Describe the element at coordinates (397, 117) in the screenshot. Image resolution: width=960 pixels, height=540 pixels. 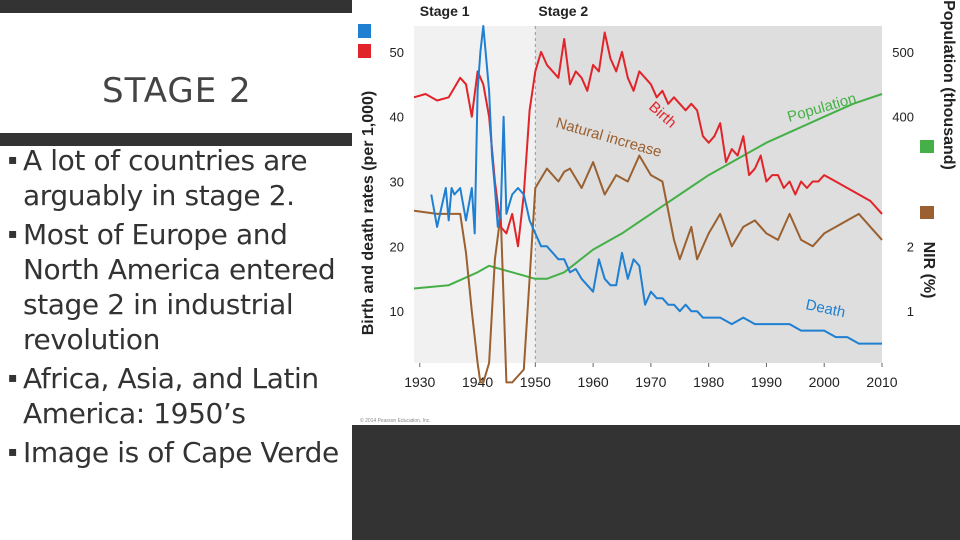
I see `y-left-tick-label: 40` at that location.